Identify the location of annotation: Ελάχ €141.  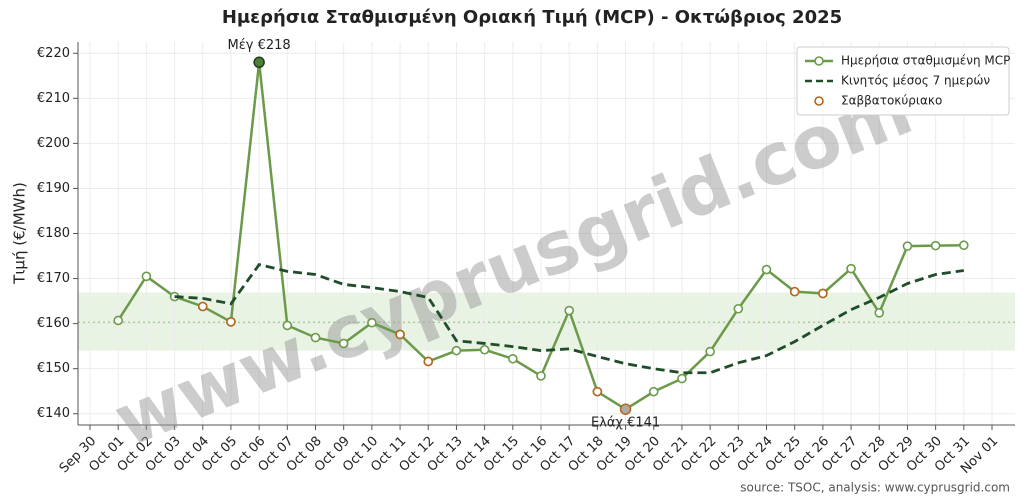
(625, 423).